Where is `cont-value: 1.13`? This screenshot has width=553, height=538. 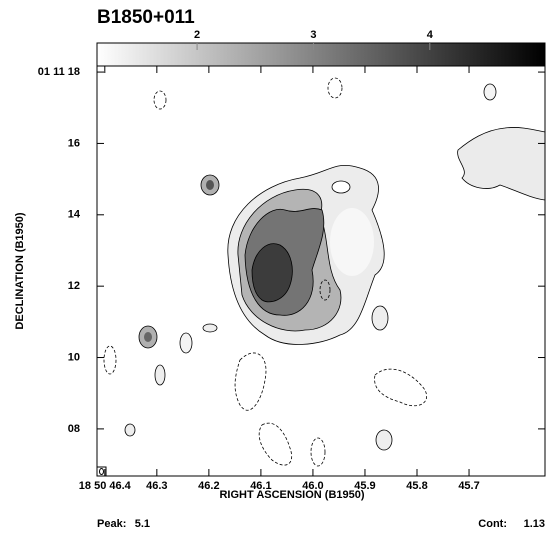 cont-value: 1.13 is located at coordinates (534, 524).